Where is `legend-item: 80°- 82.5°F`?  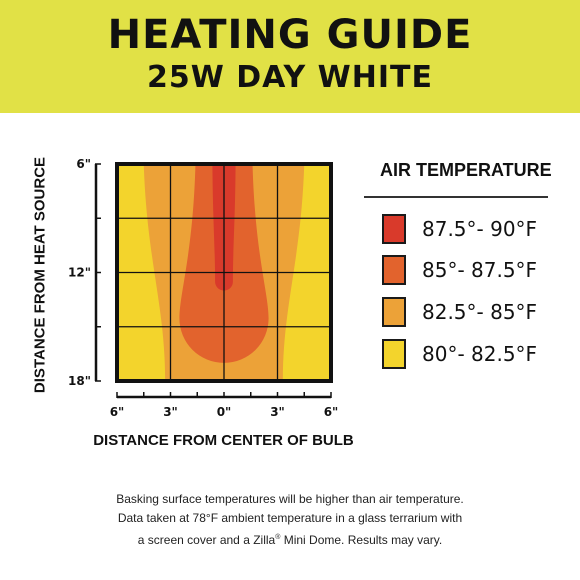 legend-item: 80°- 82.5°F is located at coordinates (459, 354).